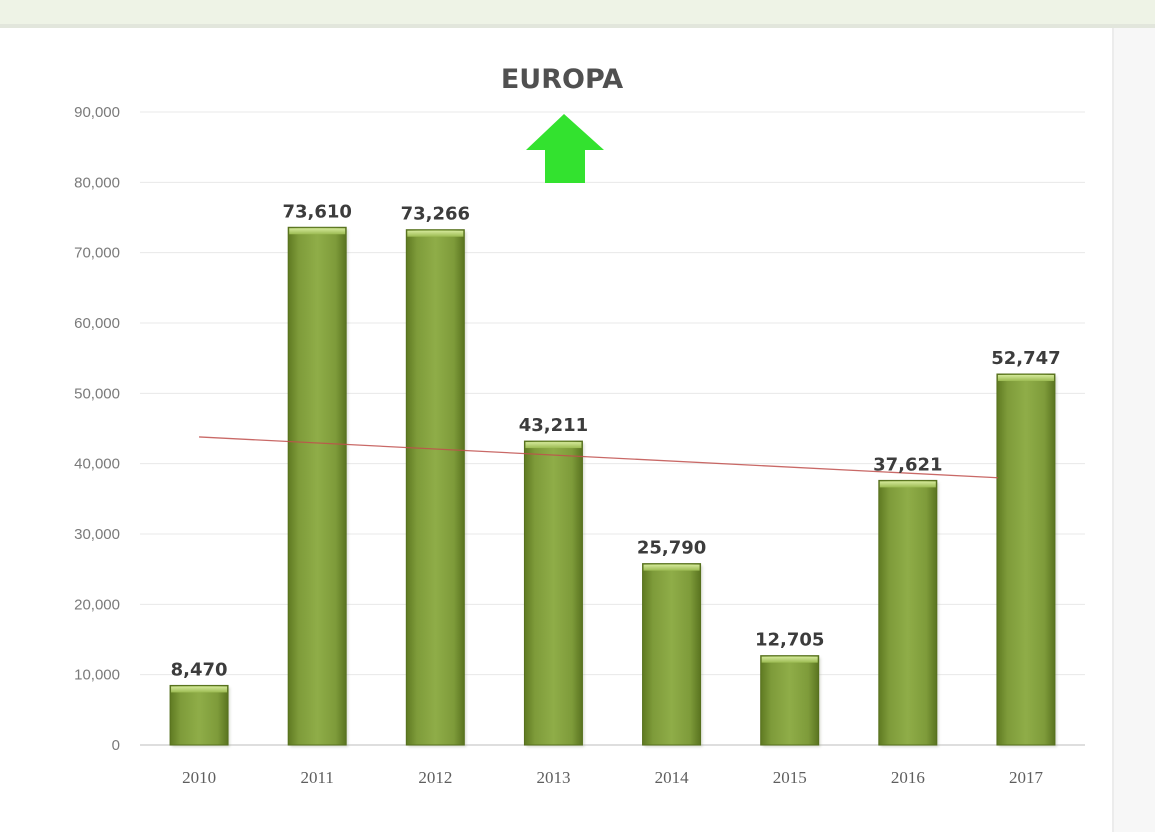 The width and height of the screenshot is (1155, 832). I want to click on green-up-arrow-icon, so click(565, 148).